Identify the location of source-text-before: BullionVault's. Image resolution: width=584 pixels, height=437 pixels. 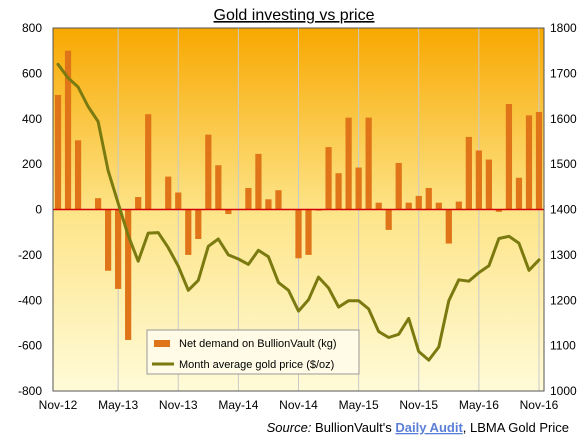
(353, 427).